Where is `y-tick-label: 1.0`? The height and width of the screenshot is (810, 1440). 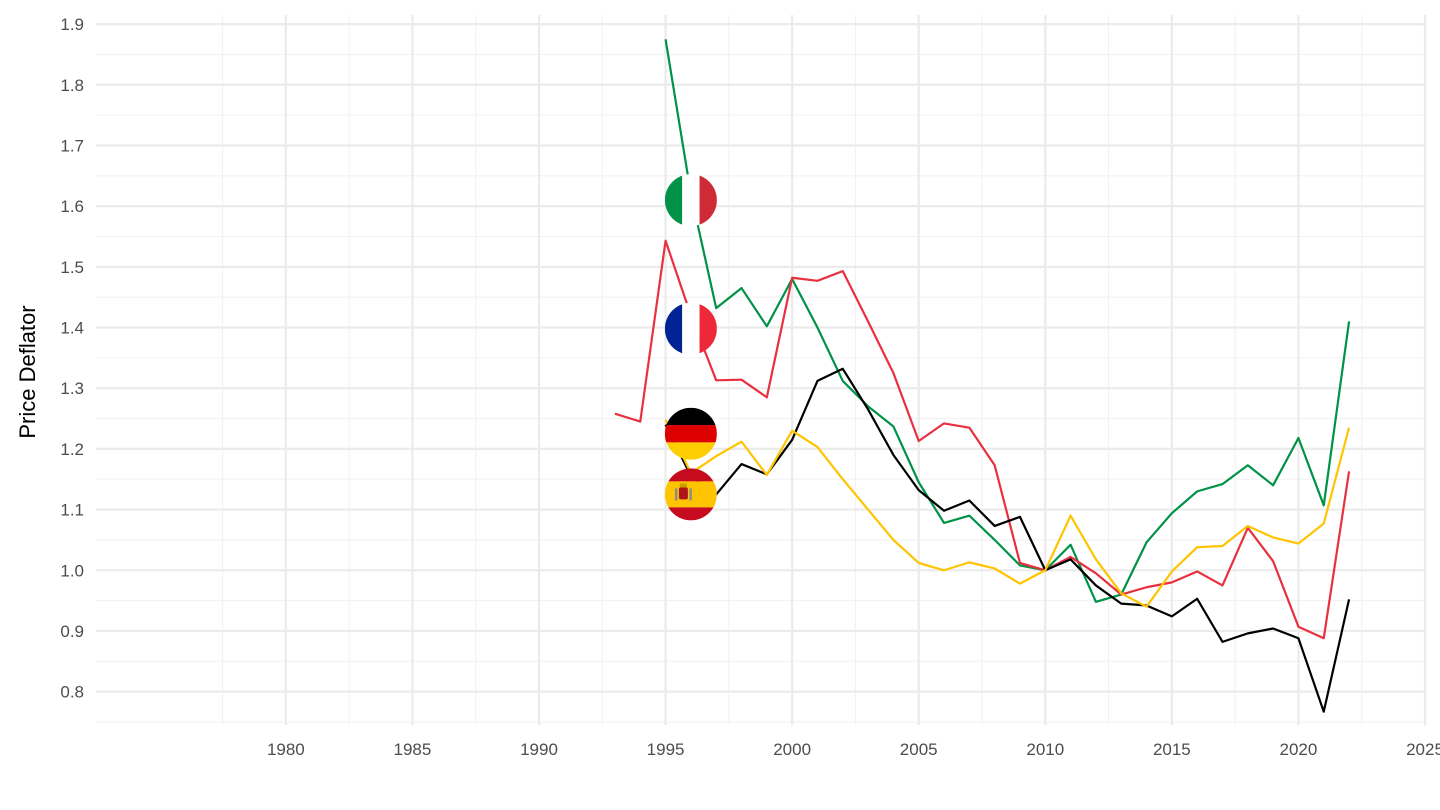 y-tick-label: 1.0 is located at coordinates (72, 570).